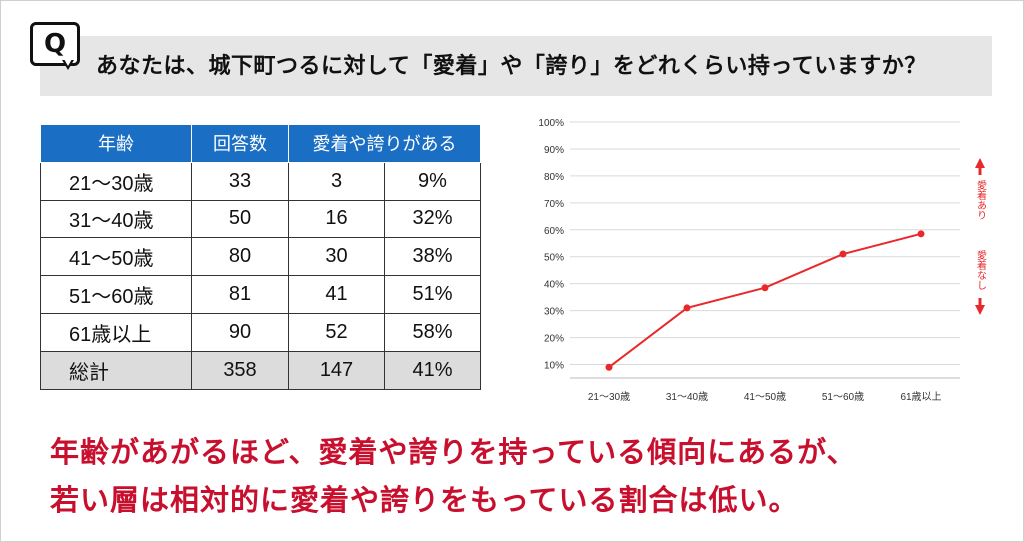 The height and width of the screenshot is (542, 1024). Describe the element at coordinates (240, 143) in the screenshot. I see `header-count: 回答数` at that location.